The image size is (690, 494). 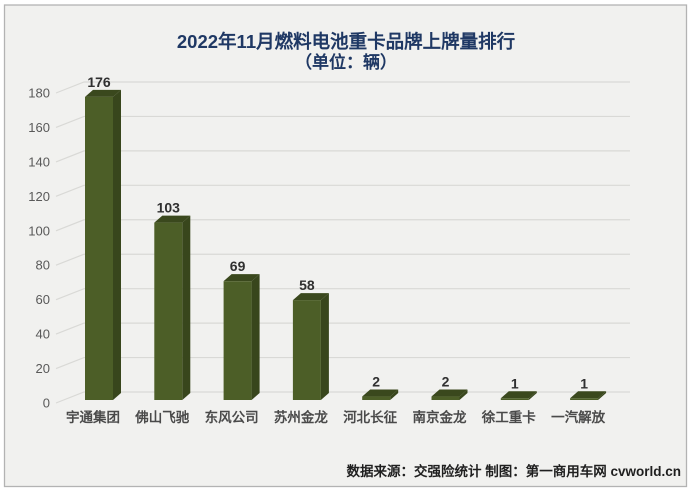 What do you see at coordinates (578, 417) in the screenshot?
I see `x-axis-category-label: 一汽解放` at bounding box center [578, 417].